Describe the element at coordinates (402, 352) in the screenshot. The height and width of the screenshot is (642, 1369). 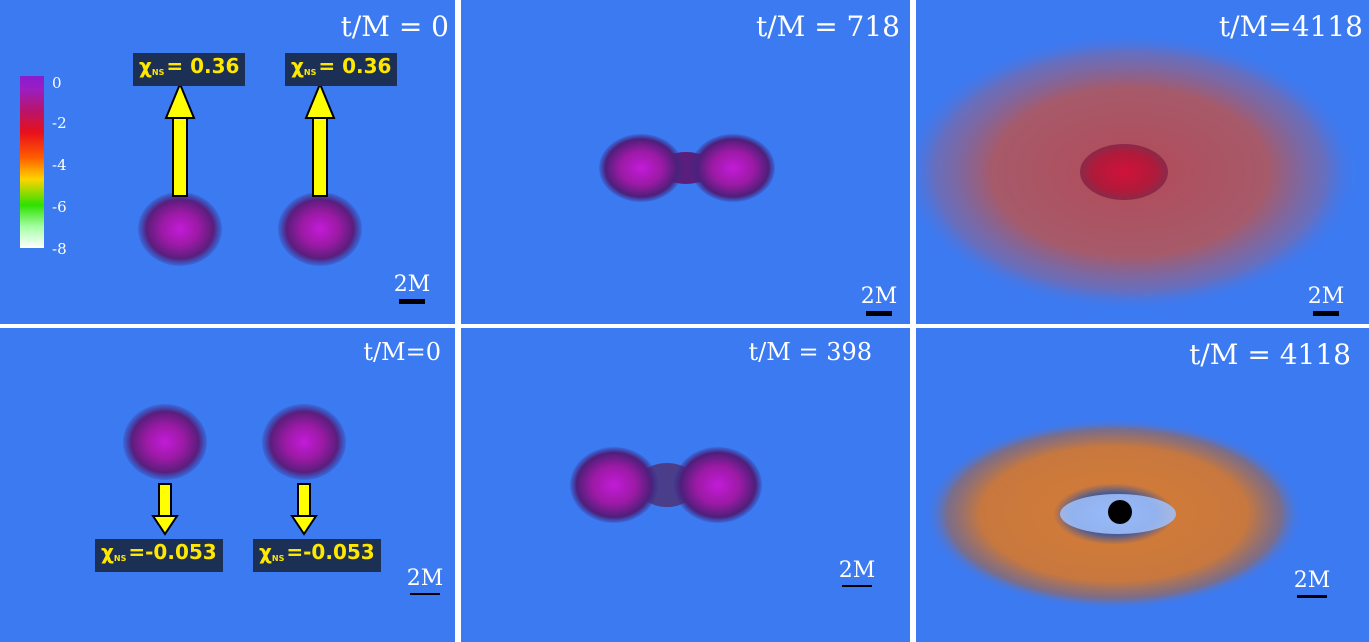
I see `time-label: t/M=0` at that location.